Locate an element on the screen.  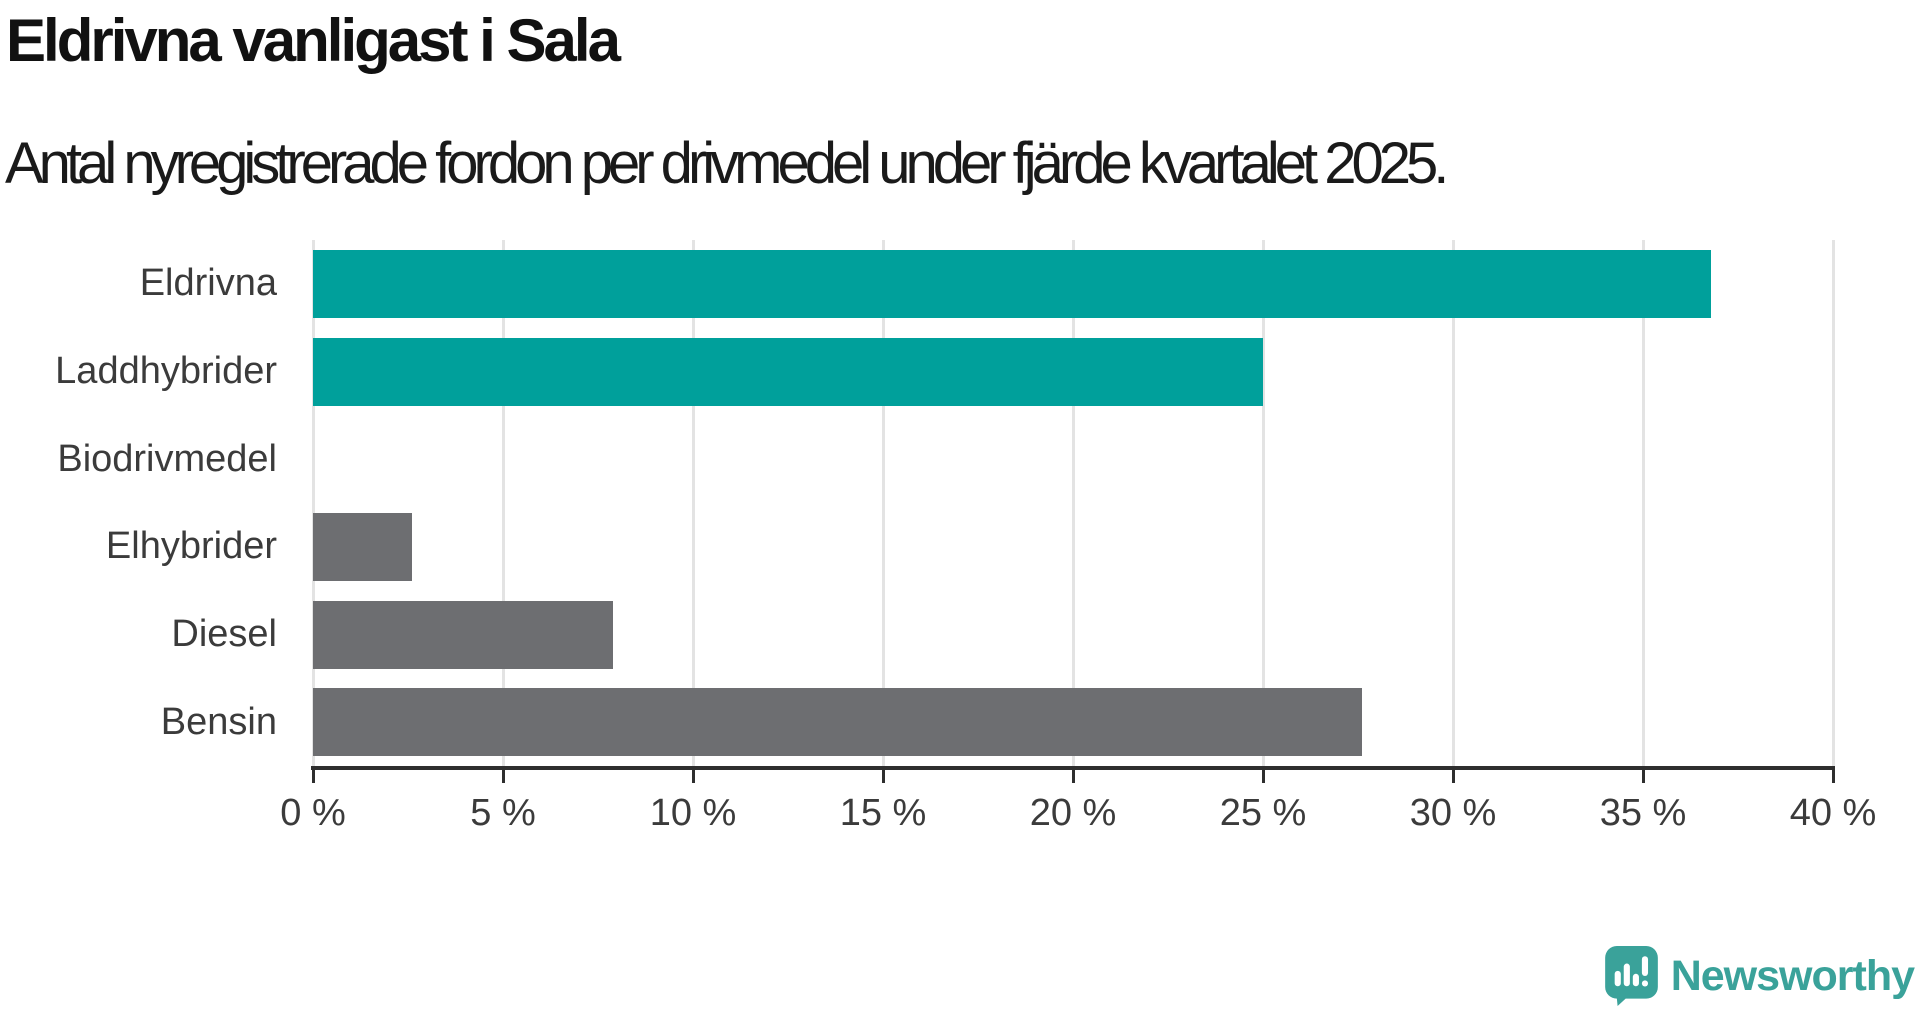
x-tick-label-20-percent: 20 % is located at coordinates (1073, 813).